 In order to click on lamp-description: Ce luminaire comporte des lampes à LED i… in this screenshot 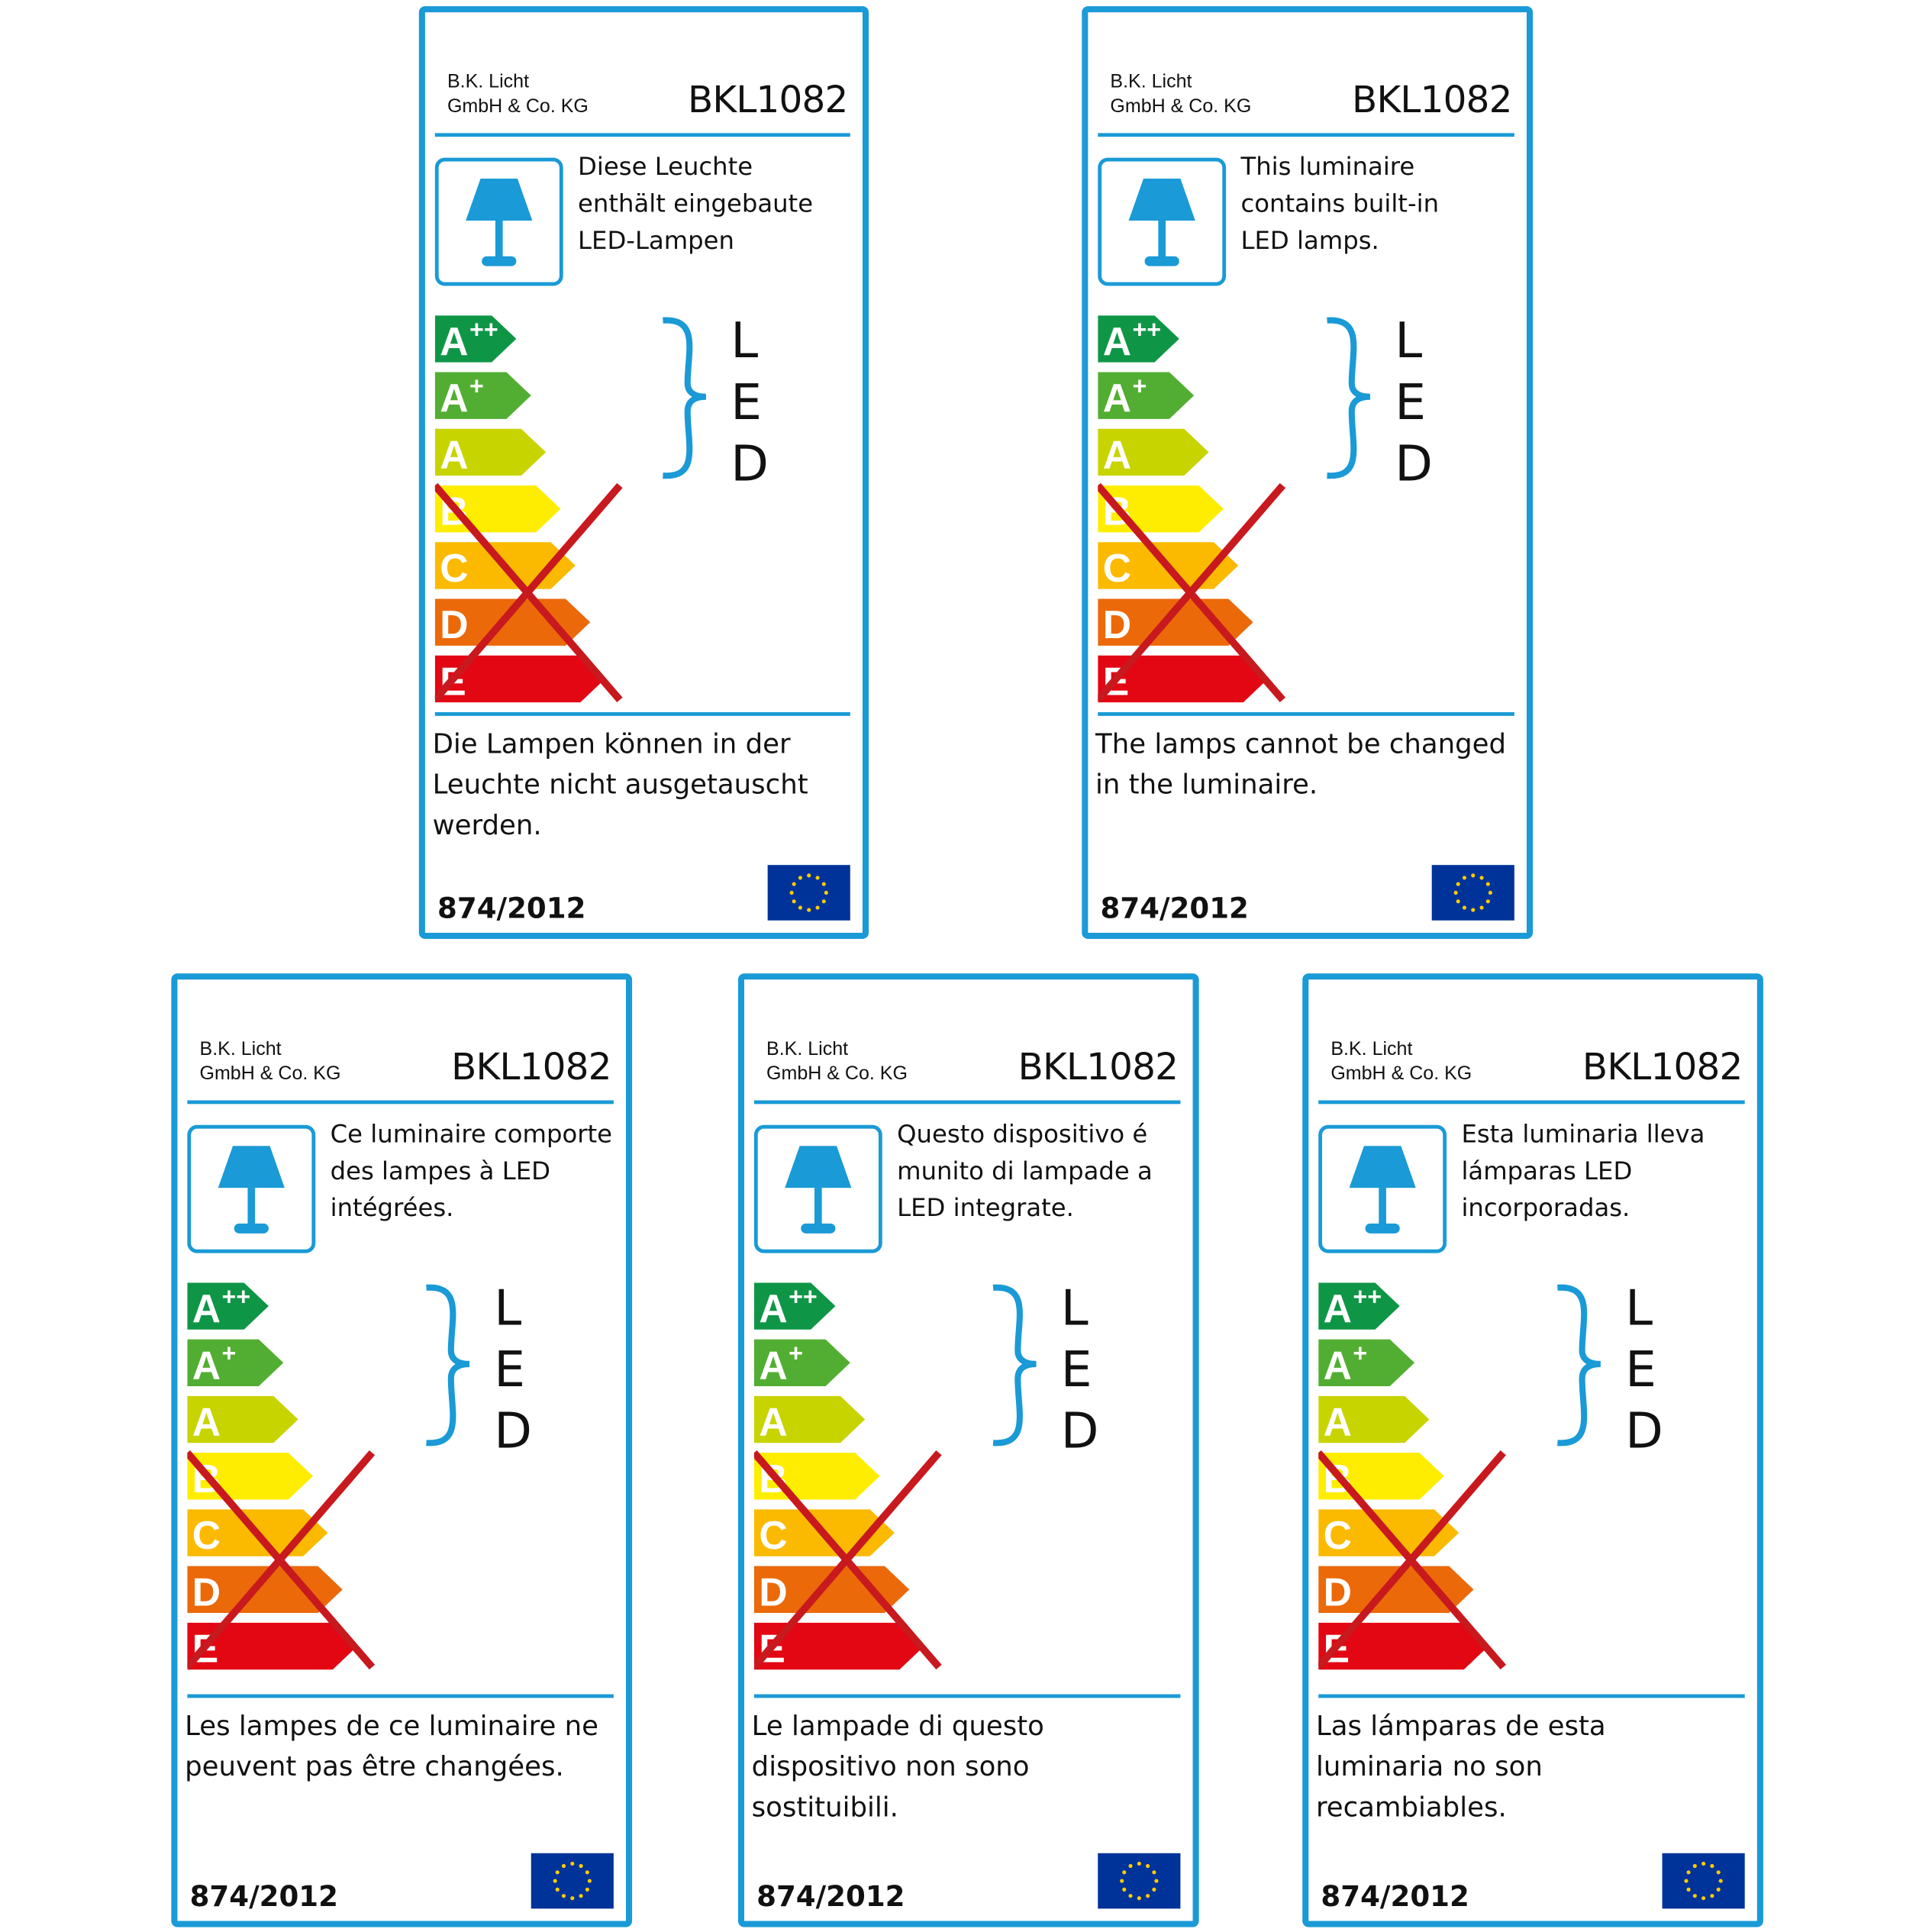, I will do `click(471, 1170)`.